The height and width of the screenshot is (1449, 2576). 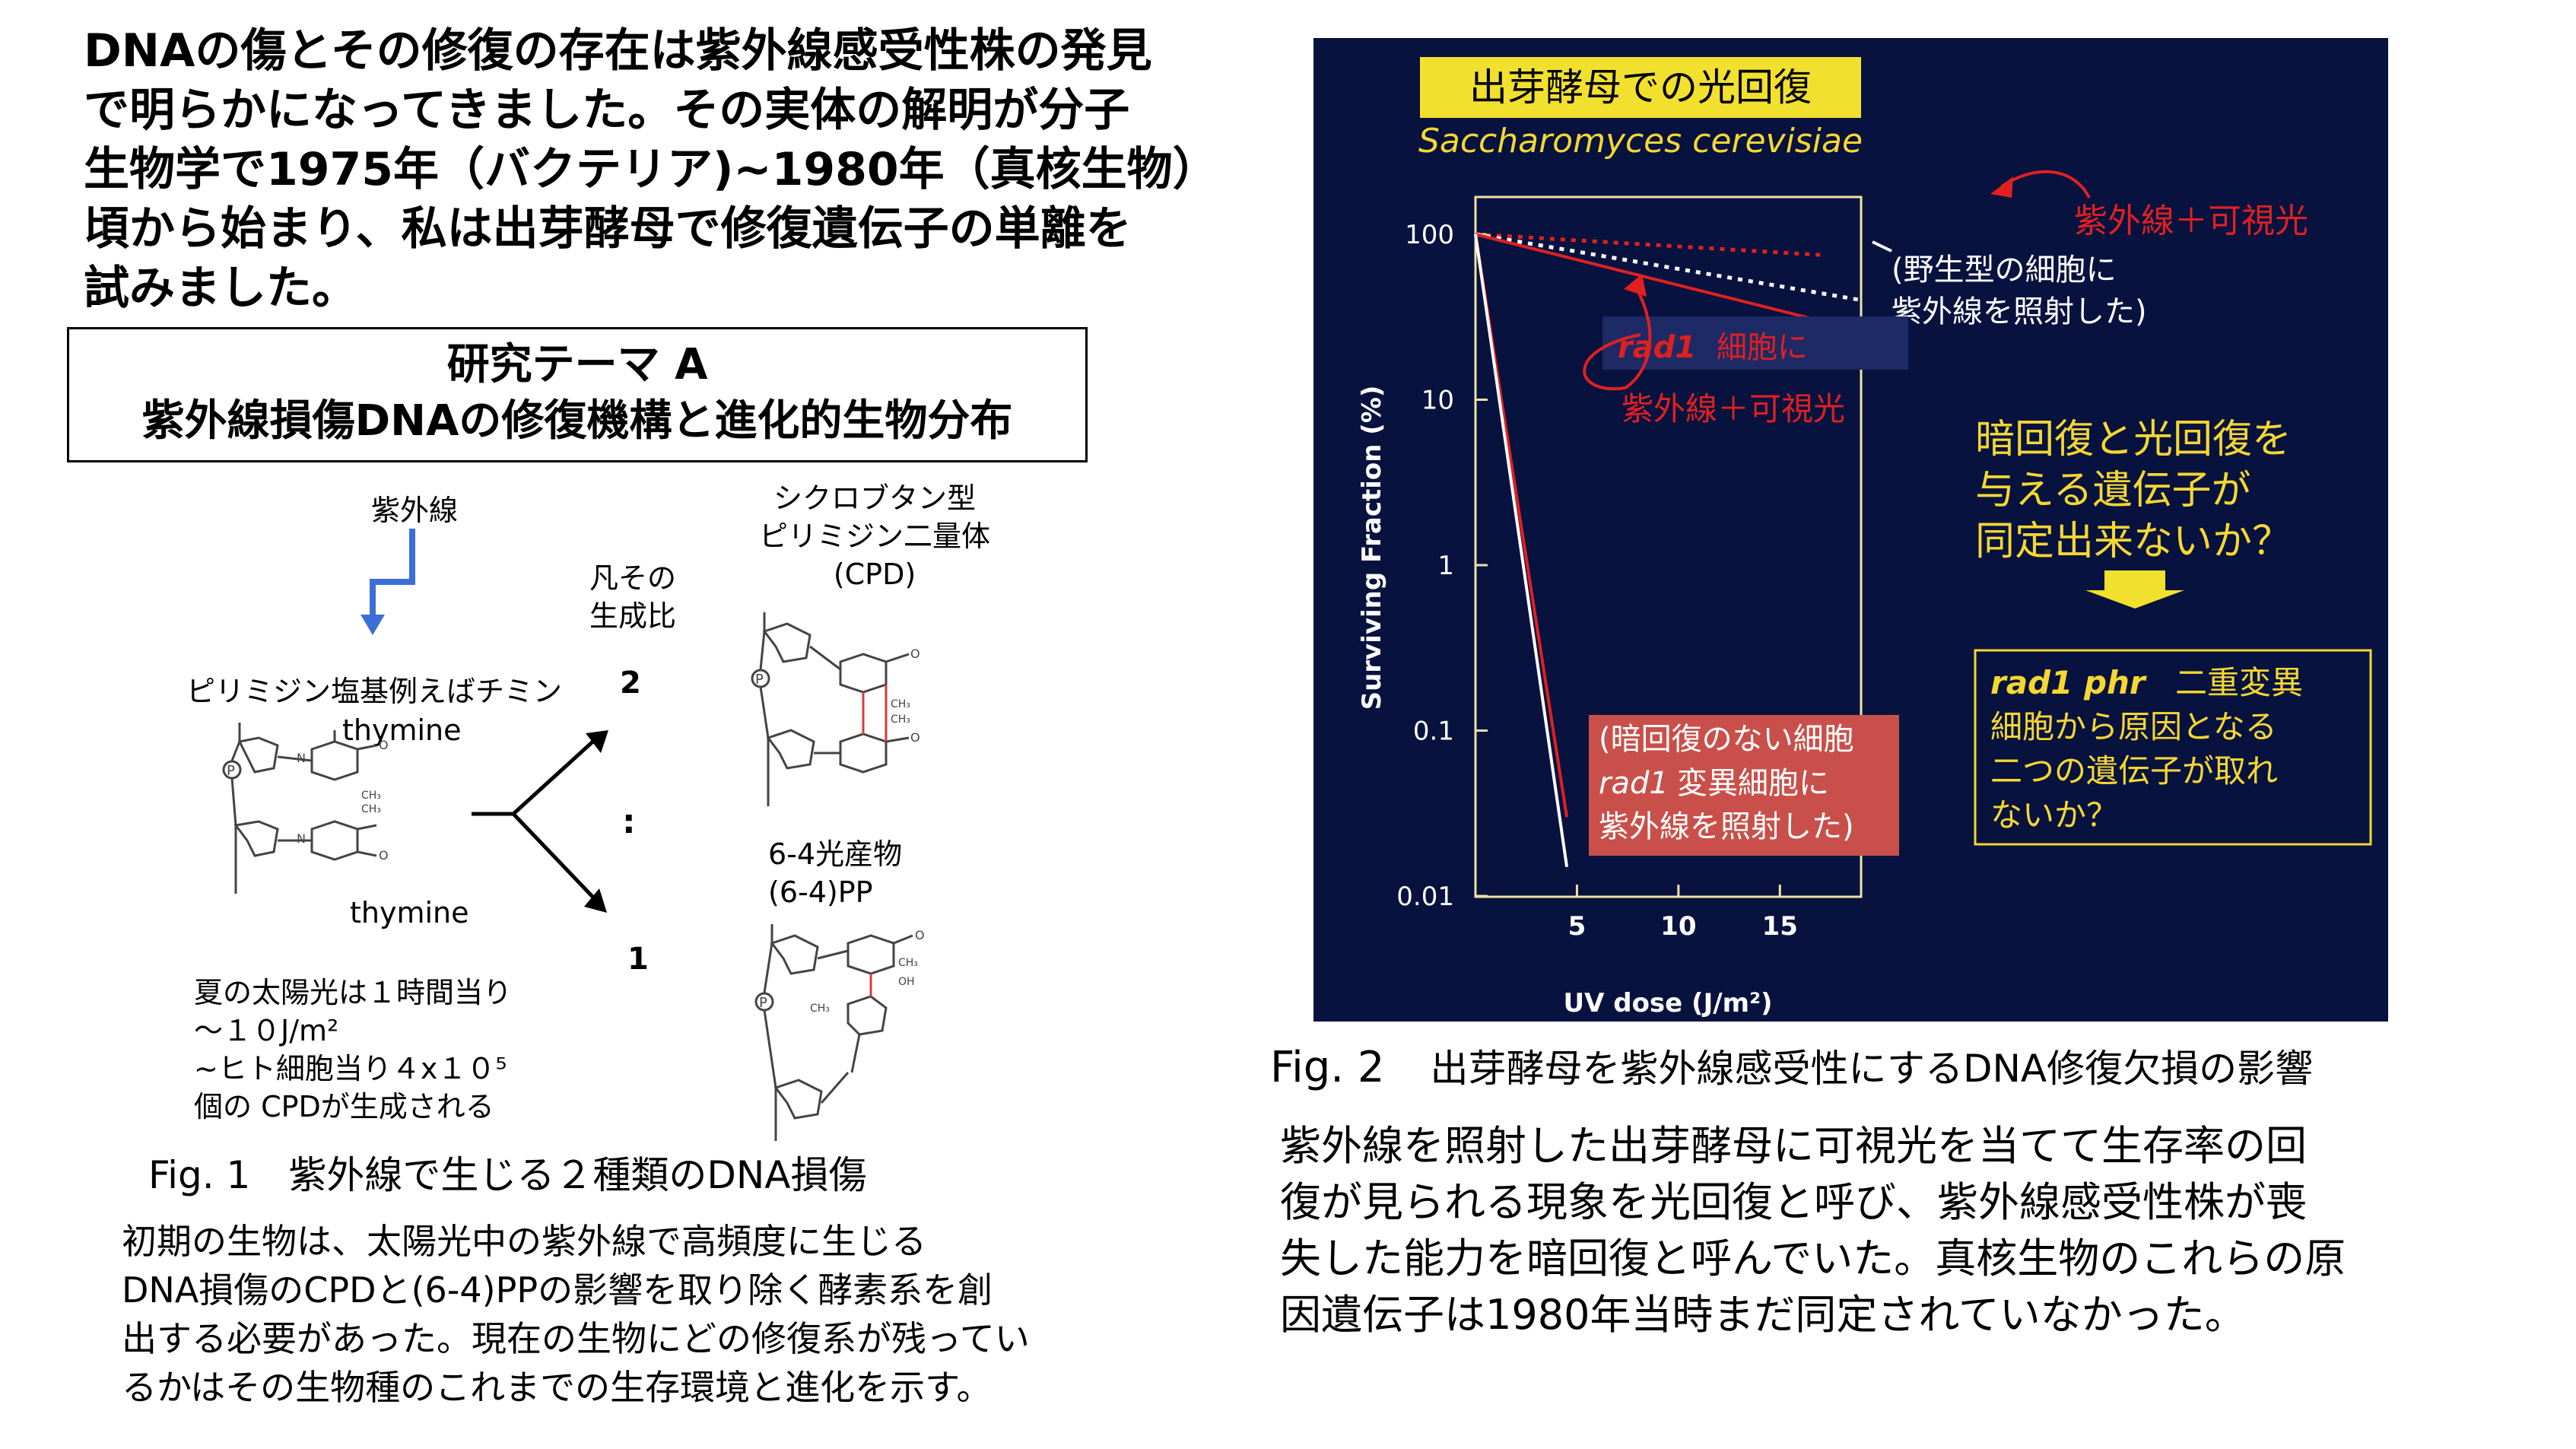 What do you see at coordinates (1372, 548) in the screenshot?
I see `y-axis-label: Surviving Fraction (%)` at bounding box center [1372, 548].